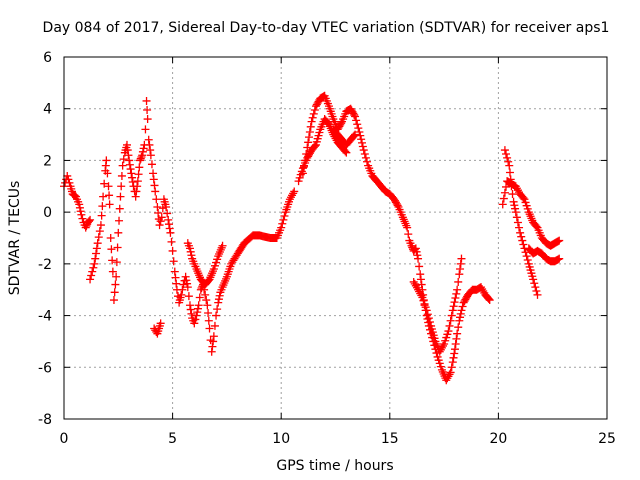 This screenshot has width=640, height=480. Describe the element at coordinates (45, 420) in the screenshot. I see `y-tick-label: -8` at that location.